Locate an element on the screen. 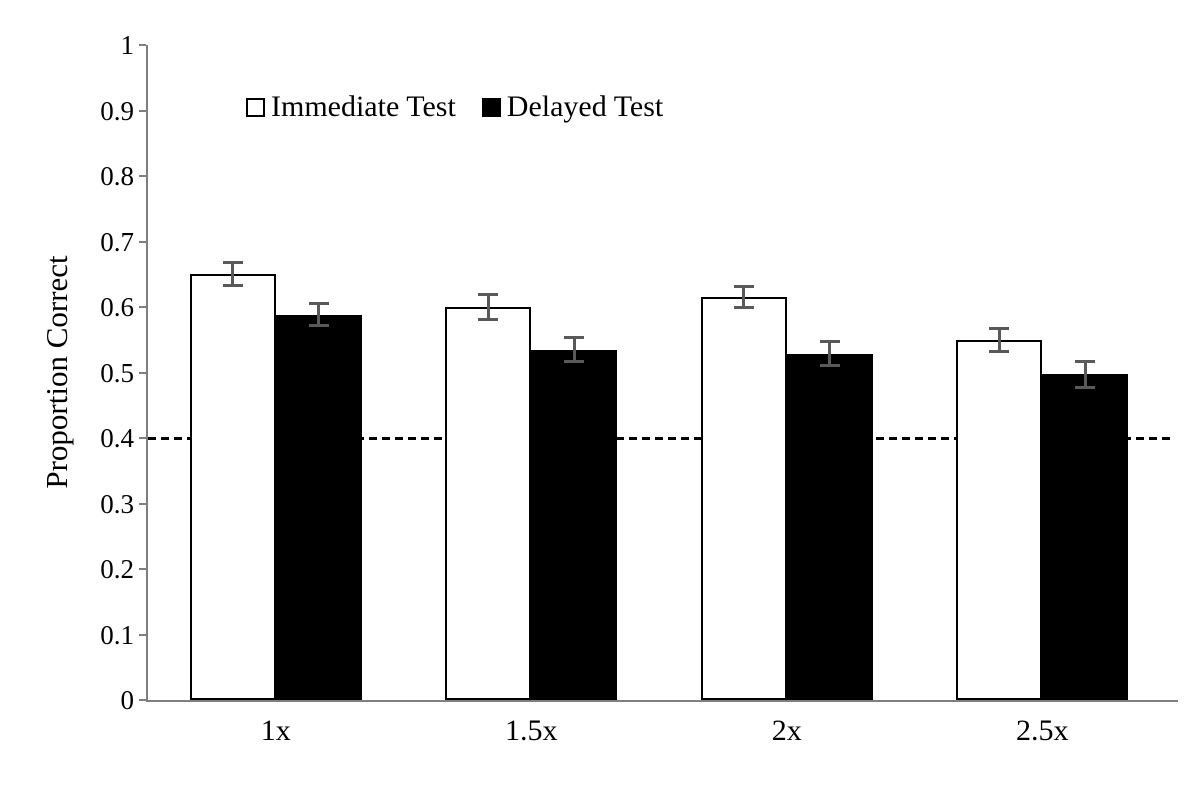  y-tick-0.8 is located at coordinates (142, 176).